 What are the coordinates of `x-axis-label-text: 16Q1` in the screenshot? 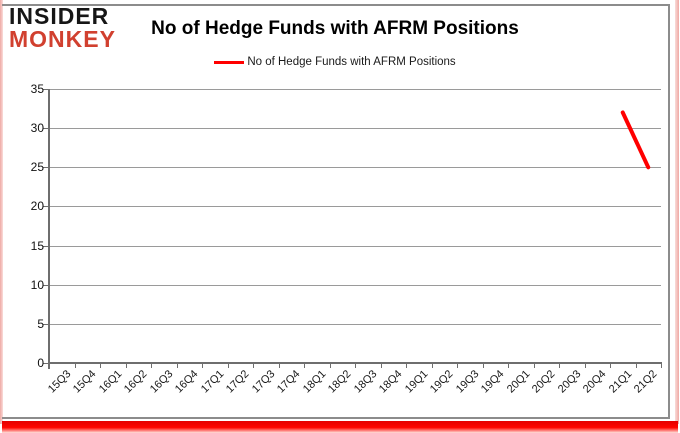 It's located at (110, 382).